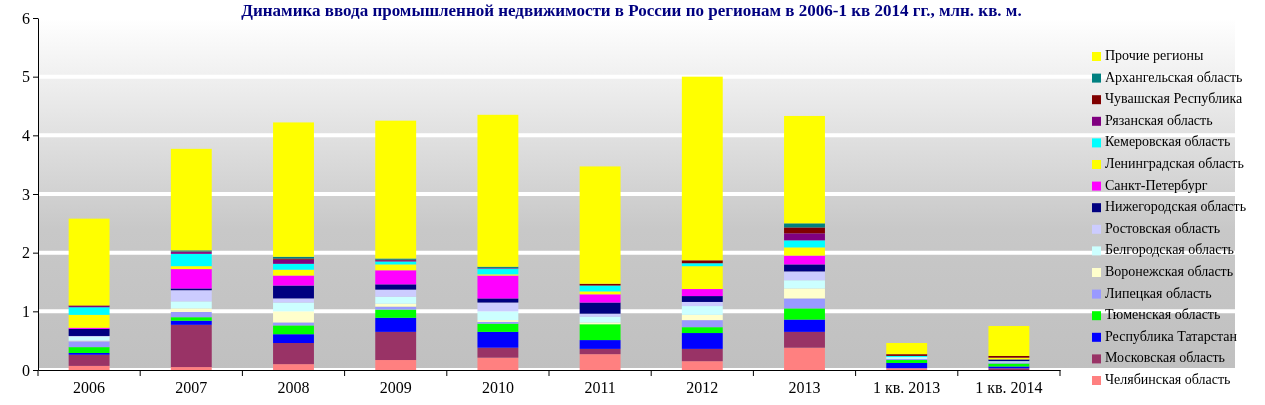 This screenshot has width=1265, height=405. What do you see at coordinates (702, 388) in the screenshot?
I see `x-tick-label: 2012` at bounding box center [702, 388].